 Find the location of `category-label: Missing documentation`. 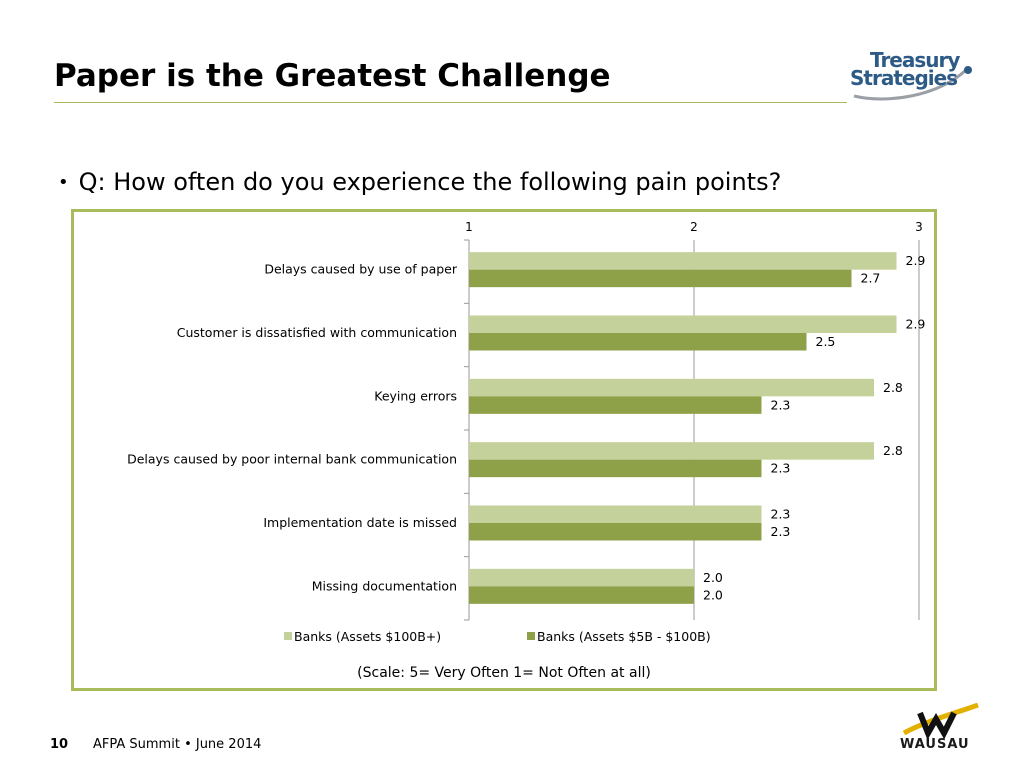

category-label: Missing documentation is located at coordinates (384, 585).